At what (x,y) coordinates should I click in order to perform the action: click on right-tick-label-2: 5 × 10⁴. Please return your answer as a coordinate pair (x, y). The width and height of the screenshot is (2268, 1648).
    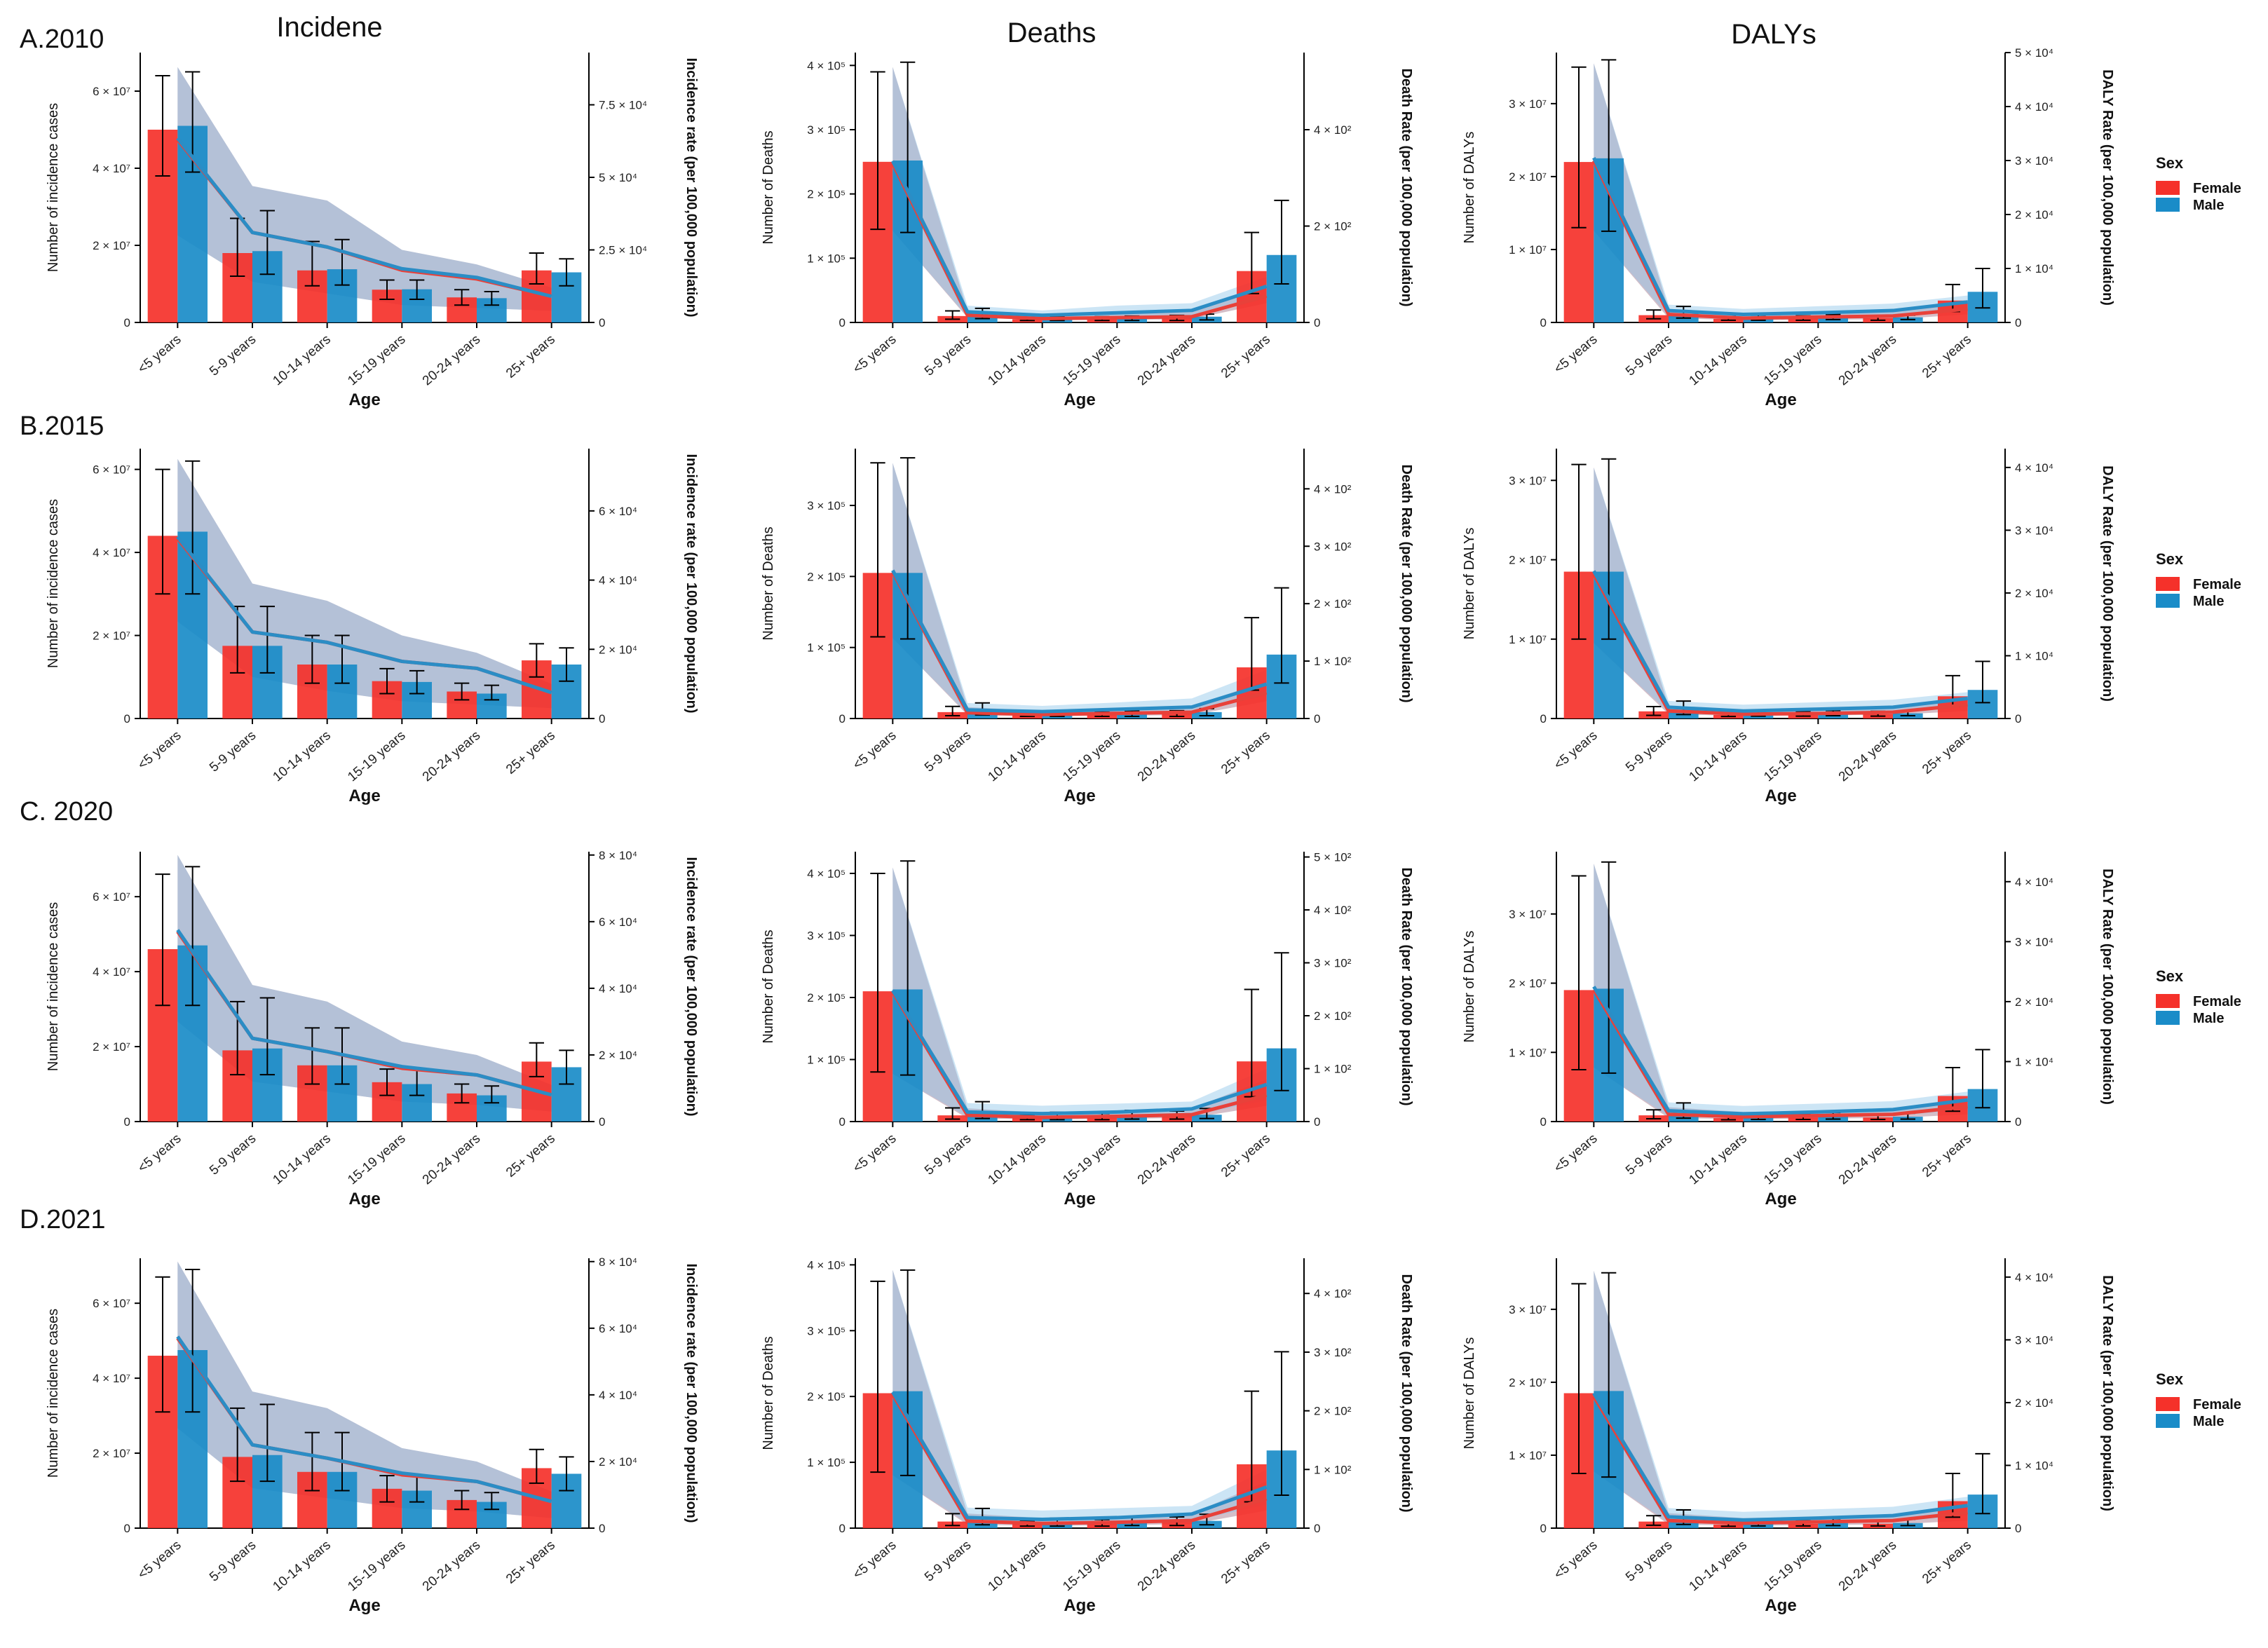
    Looking at the image, I should click on (618, 177).